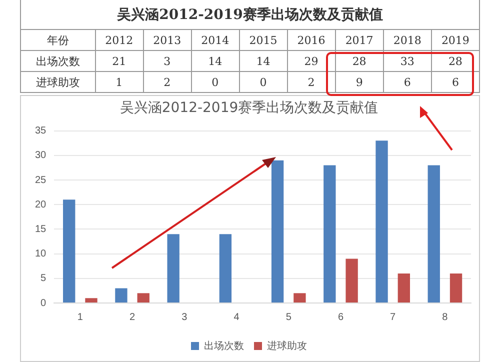 The height and width of the screenshot is (362, 500). I want to click on y-tick-label: 0, so click(43, 303).